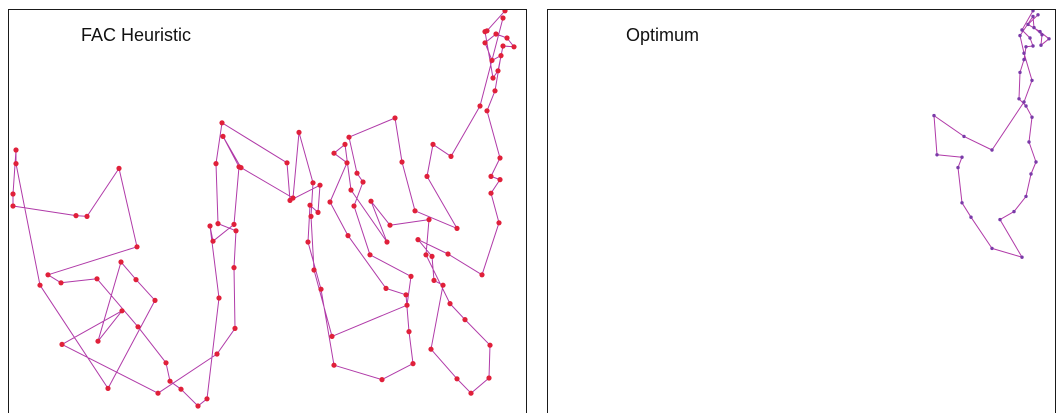 This screenshot has height=414, width=1061. What do you see at coordinates (136, 35) in the screenshot?
I see `panel-title-fac-heuristic: FAC Heuristic` at bounding box center [136, 35].